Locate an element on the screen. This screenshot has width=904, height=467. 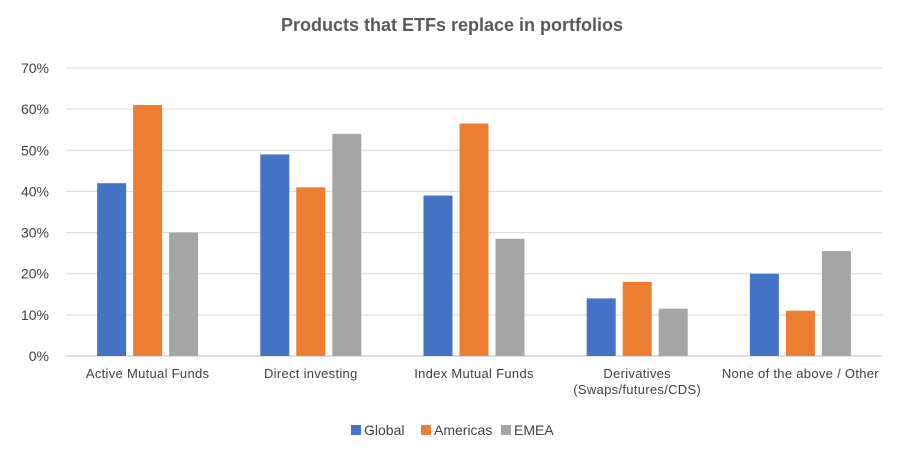
legend-item-americas: Americas is located at coordinates (456, 430).